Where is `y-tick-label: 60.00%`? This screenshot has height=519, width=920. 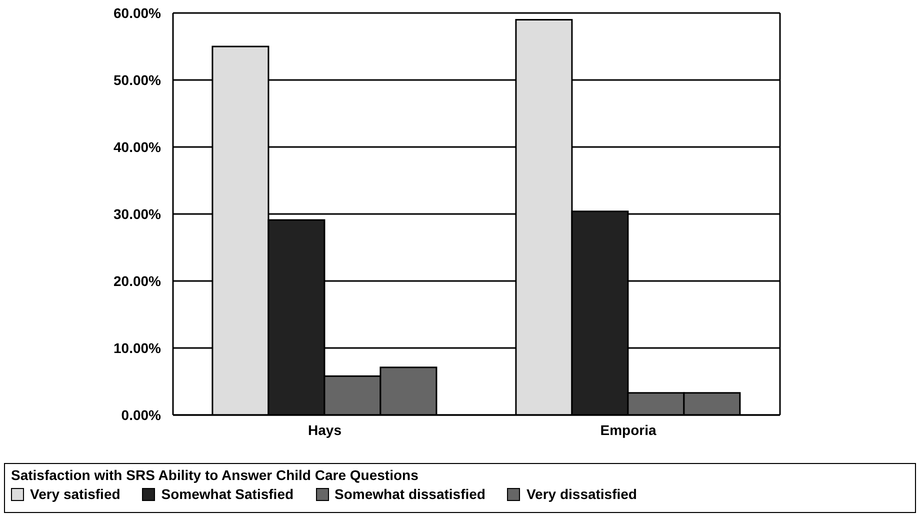
y-tick-label: 60.00% is located at coordinates (138, 12).